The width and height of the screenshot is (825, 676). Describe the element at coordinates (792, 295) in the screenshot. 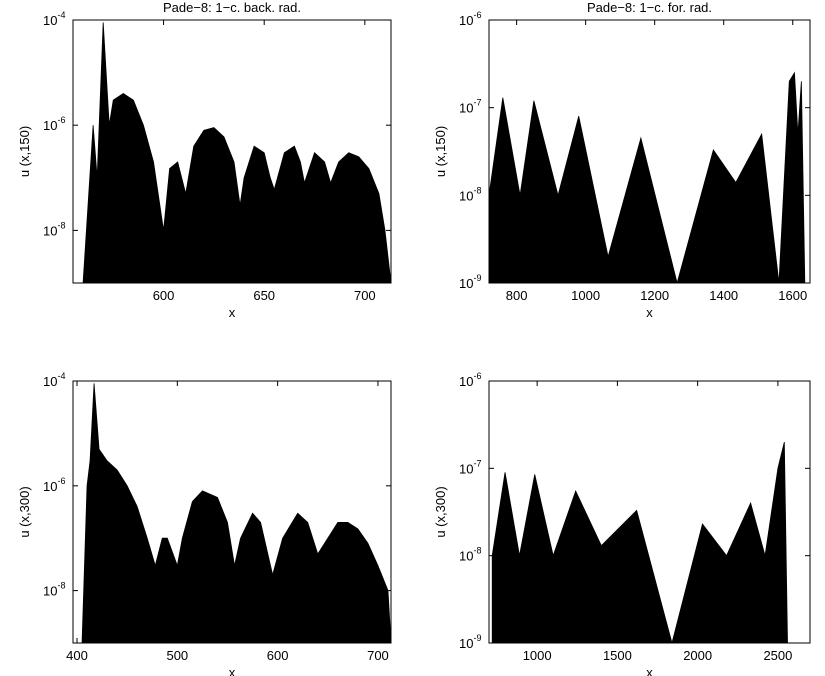

I see `x-tick-label: 1600` at that location.